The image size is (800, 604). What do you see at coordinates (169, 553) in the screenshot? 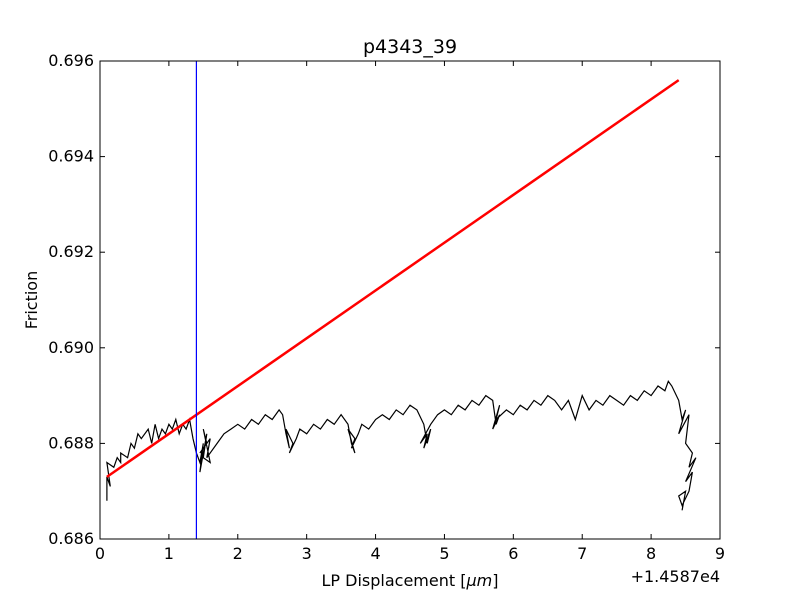
I see `x-tick-label: 1` at bounding box center [169, 553].